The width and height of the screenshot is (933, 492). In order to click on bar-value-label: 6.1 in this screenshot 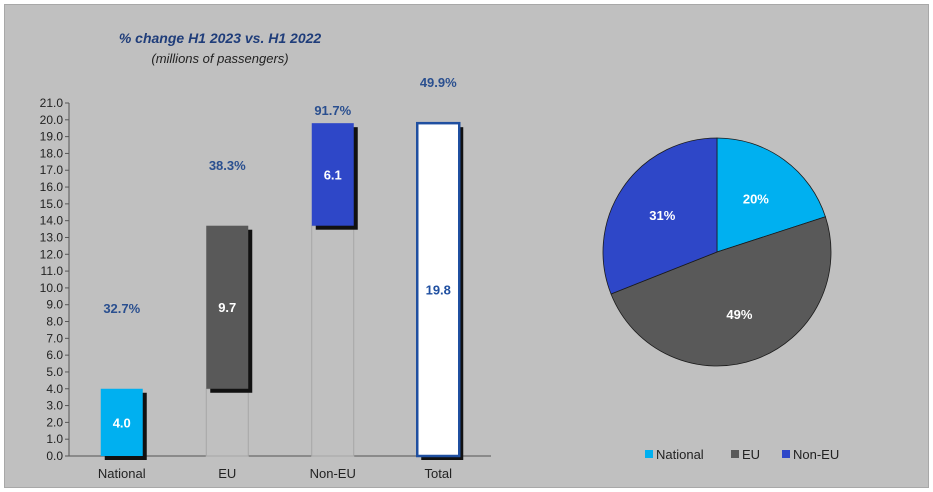, I will do `click(333, 174)`.